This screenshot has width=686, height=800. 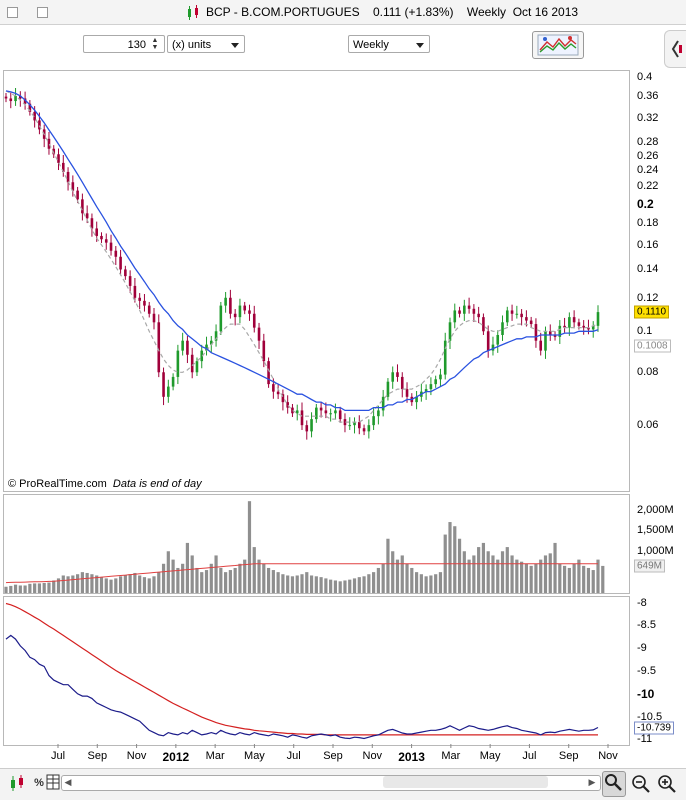 What do you see at coordinates (614, 784) in the screenshot?
I see `zoom-select-button` at bounding box center [614, 784].